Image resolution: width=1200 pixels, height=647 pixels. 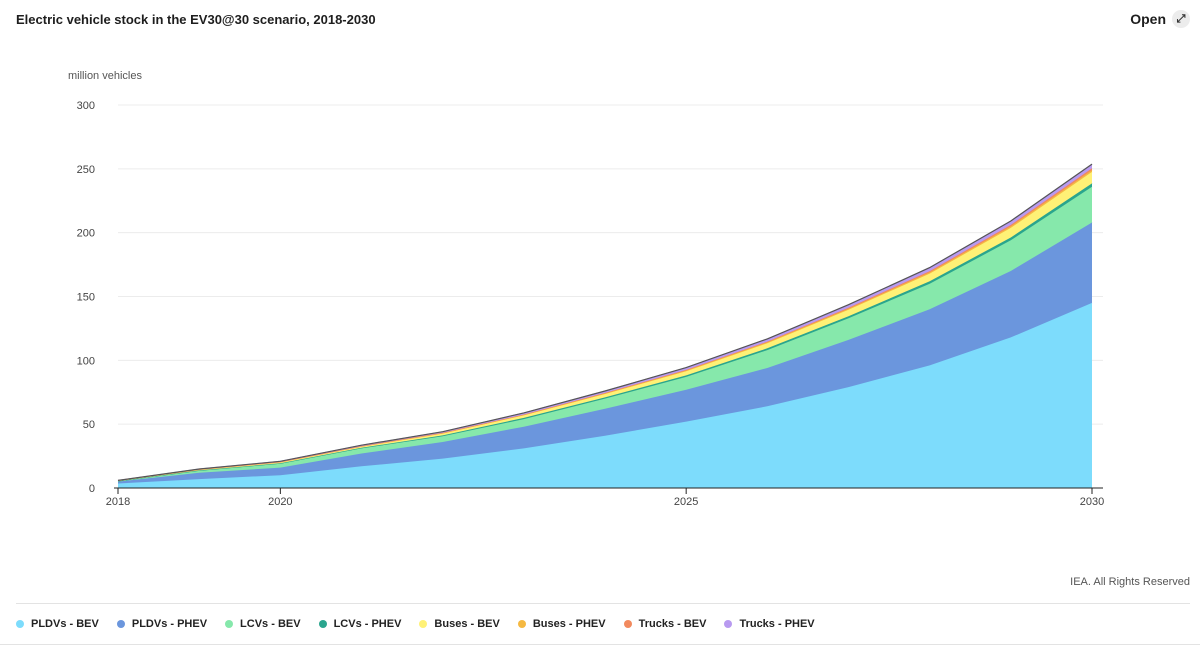 I want to click on legend-item: PLDVs - BEV, so click(x=57, y=624).